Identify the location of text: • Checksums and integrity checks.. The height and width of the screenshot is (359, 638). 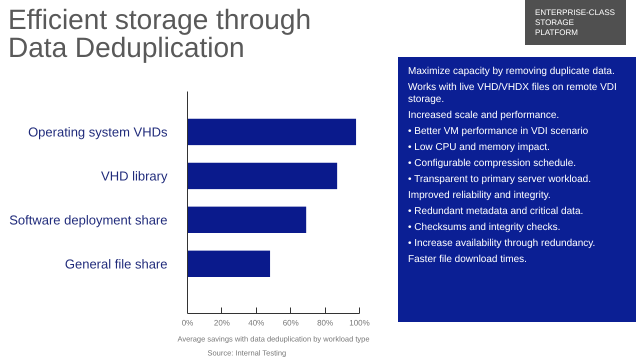
(485, 228).